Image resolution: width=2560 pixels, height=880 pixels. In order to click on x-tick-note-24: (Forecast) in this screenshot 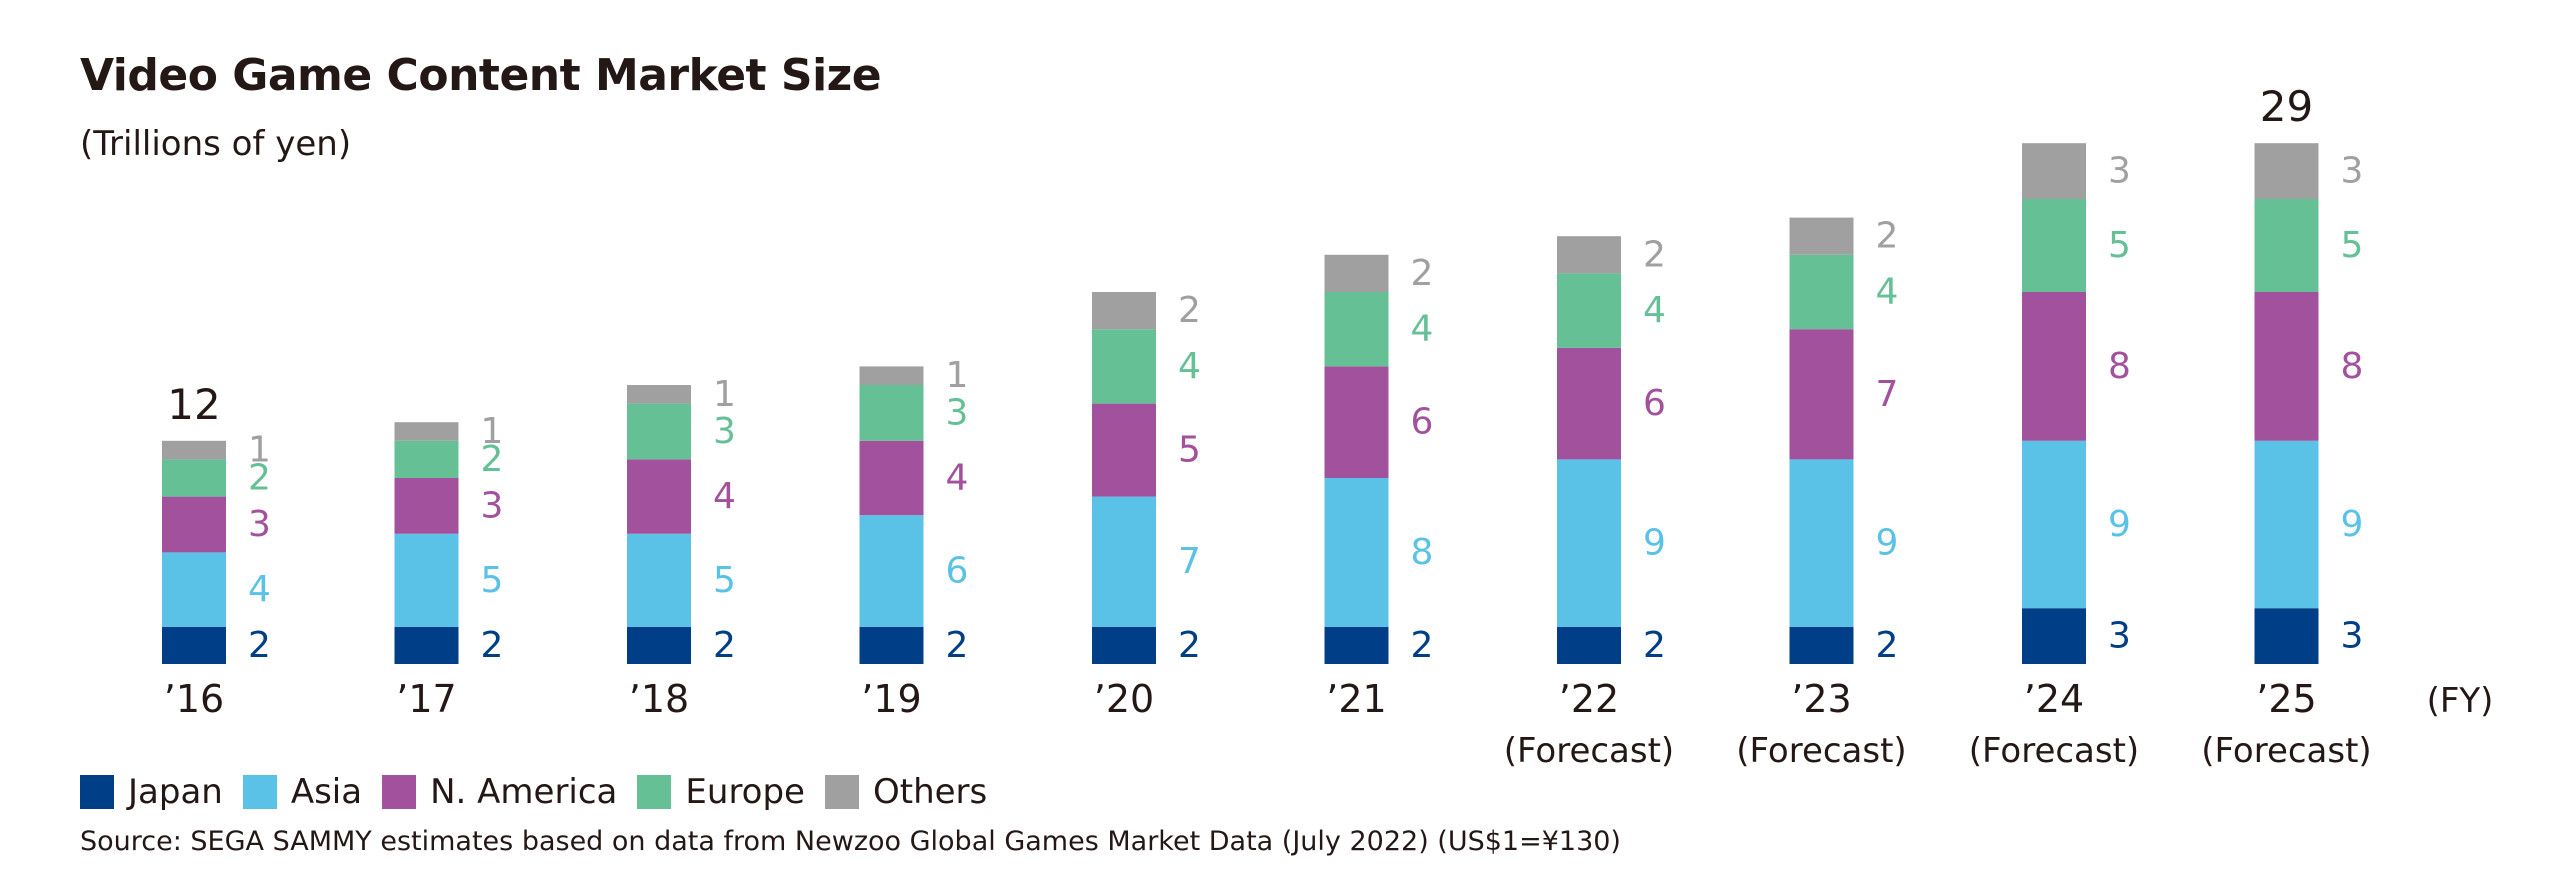, I will do `click(2054, 751)`.